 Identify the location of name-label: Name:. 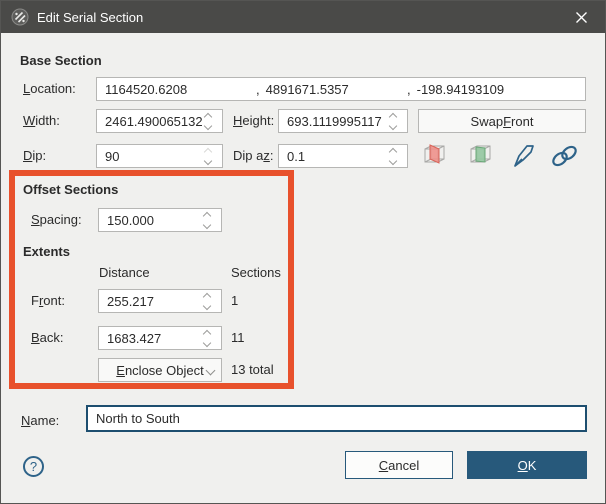
(40, 420).